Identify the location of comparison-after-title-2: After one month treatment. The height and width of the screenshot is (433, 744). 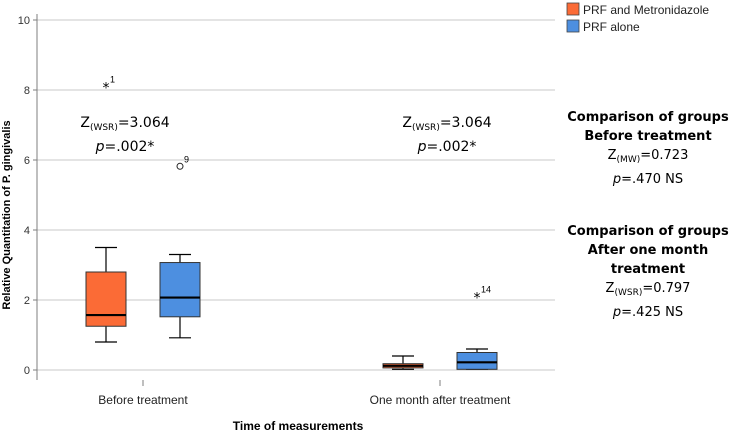
(648, 260).